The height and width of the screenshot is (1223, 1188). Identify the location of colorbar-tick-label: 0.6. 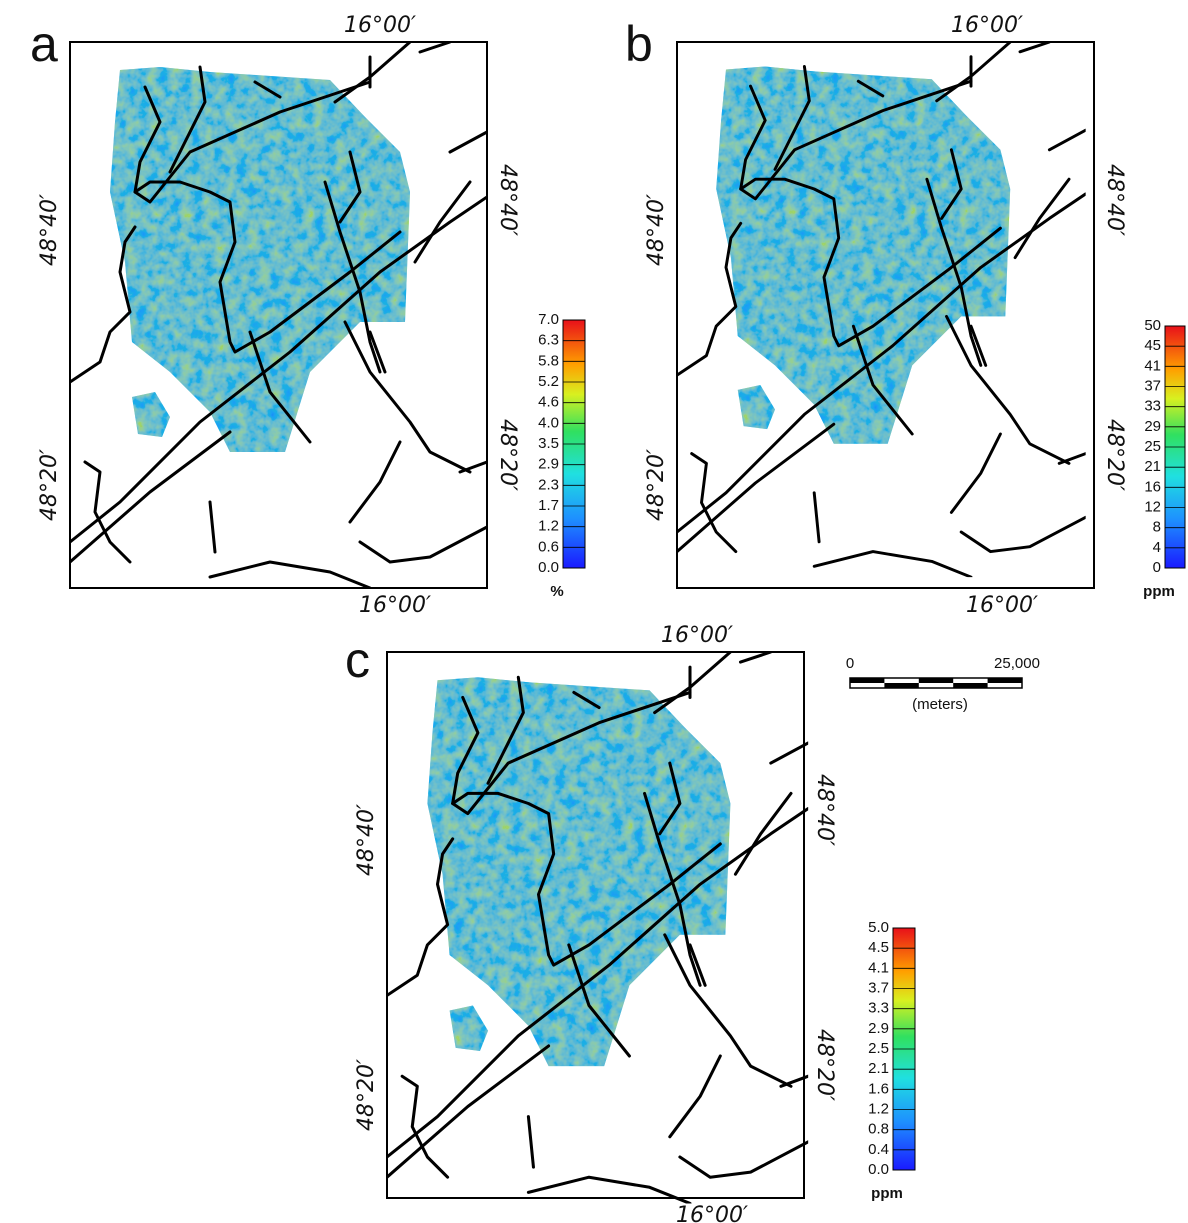
(548, 546).